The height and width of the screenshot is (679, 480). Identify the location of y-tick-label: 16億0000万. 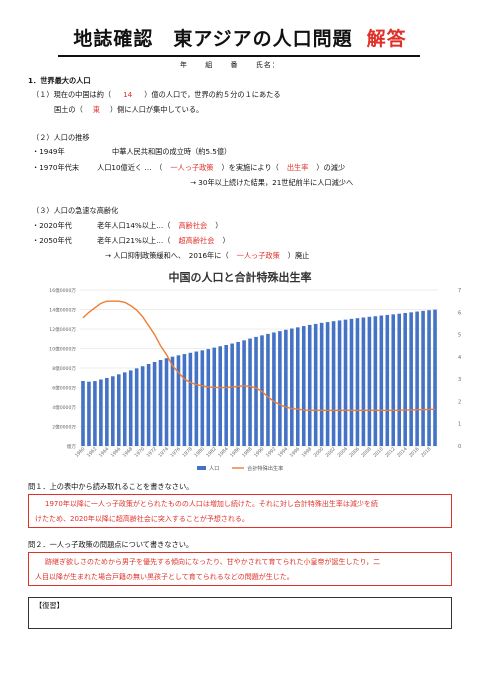
(62, 290).